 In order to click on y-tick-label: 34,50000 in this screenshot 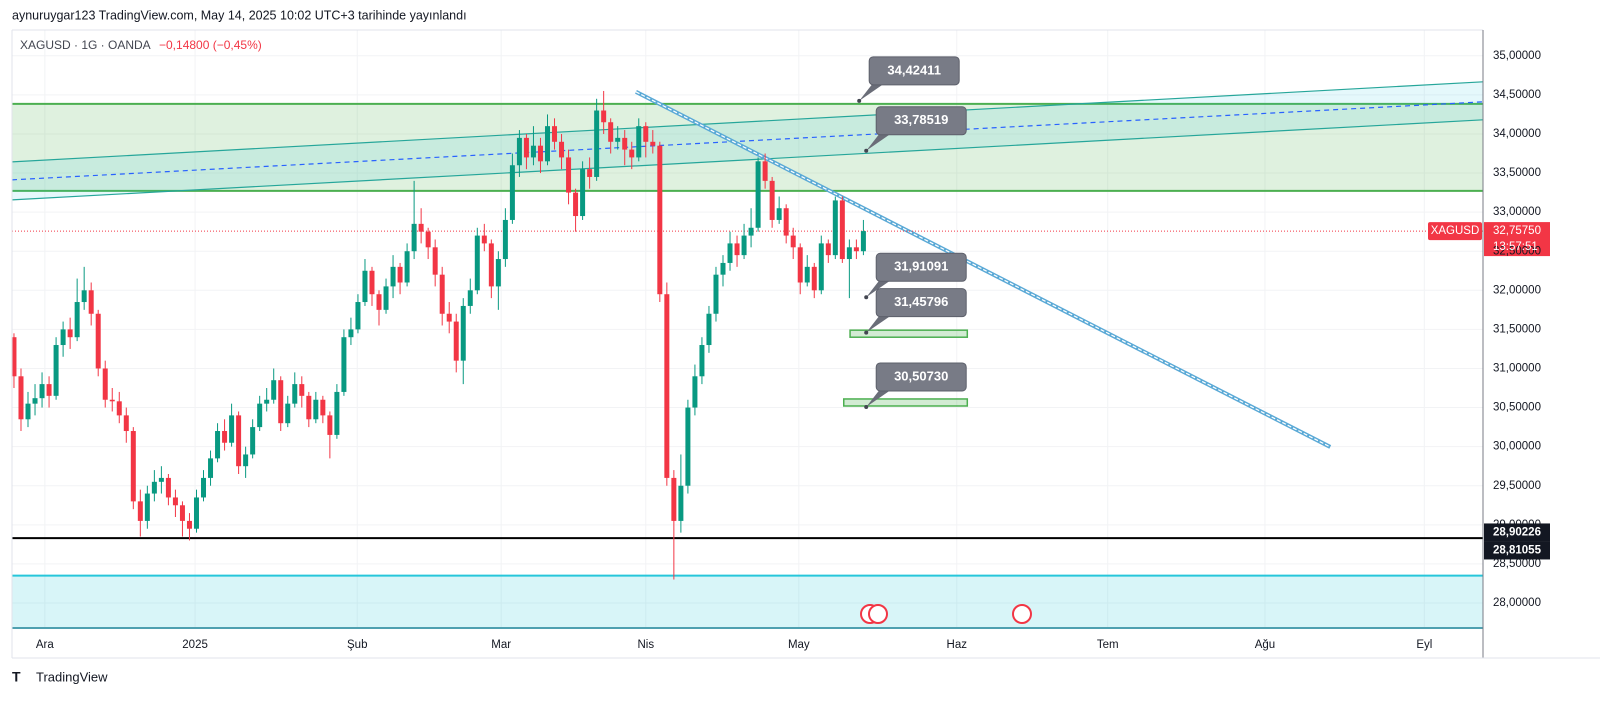, I will do `click(1517, 95)`.